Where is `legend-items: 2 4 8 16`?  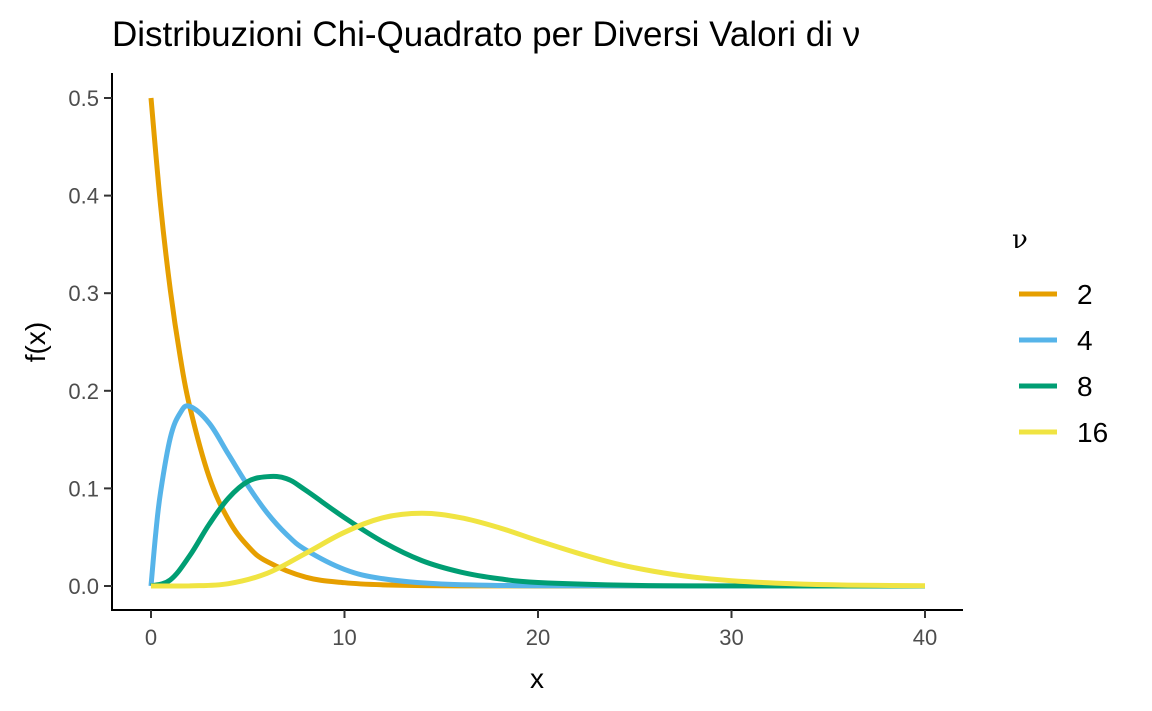 legend-items: 2 4 8 16 is located at coordinates (1063, 363).